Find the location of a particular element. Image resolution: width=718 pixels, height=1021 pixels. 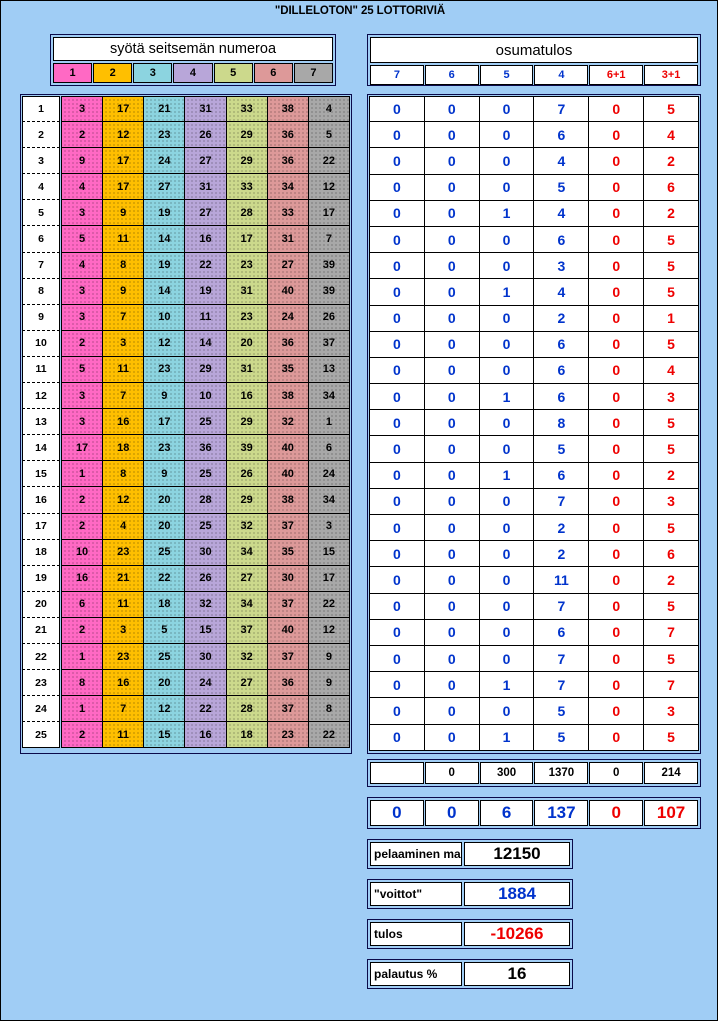

result-value: -10266 is located at coordinates (517, 934).